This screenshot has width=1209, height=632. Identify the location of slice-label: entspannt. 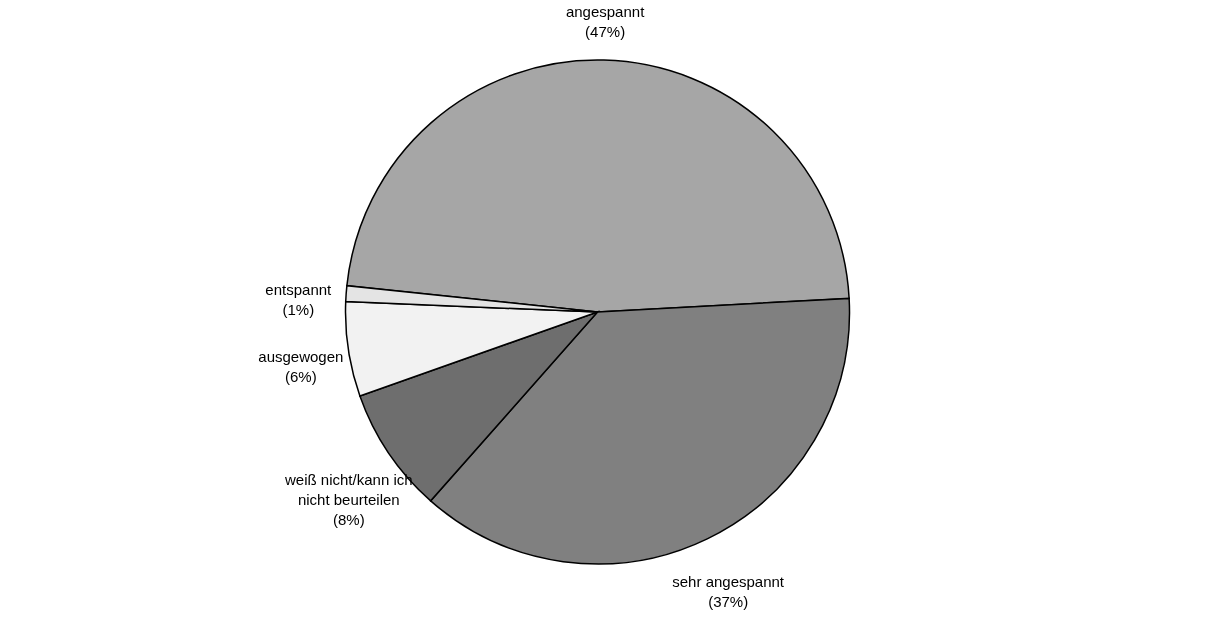
(299, 290).